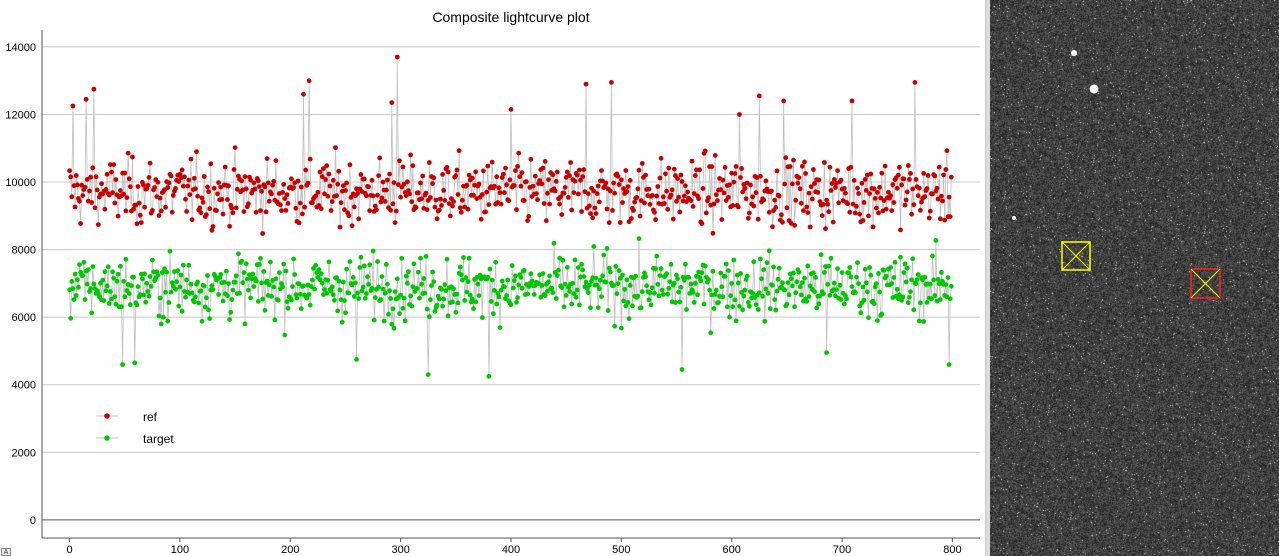  What do you see at coordinates (987, 278) in the screenshot?
I see `pane-splitter` at bounding box center [987, 278].